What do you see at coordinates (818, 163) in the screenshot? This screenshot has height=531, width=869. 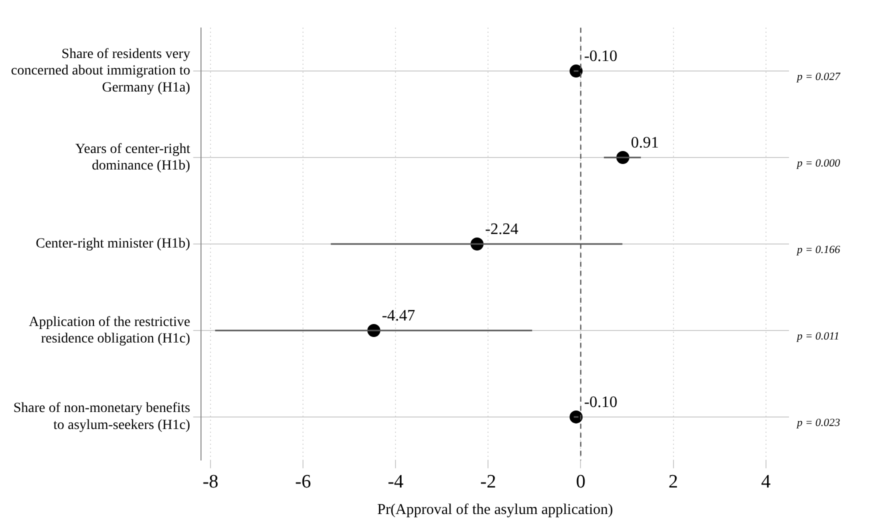 I see `text: p = 0.000` at bounding box center [818, 163].